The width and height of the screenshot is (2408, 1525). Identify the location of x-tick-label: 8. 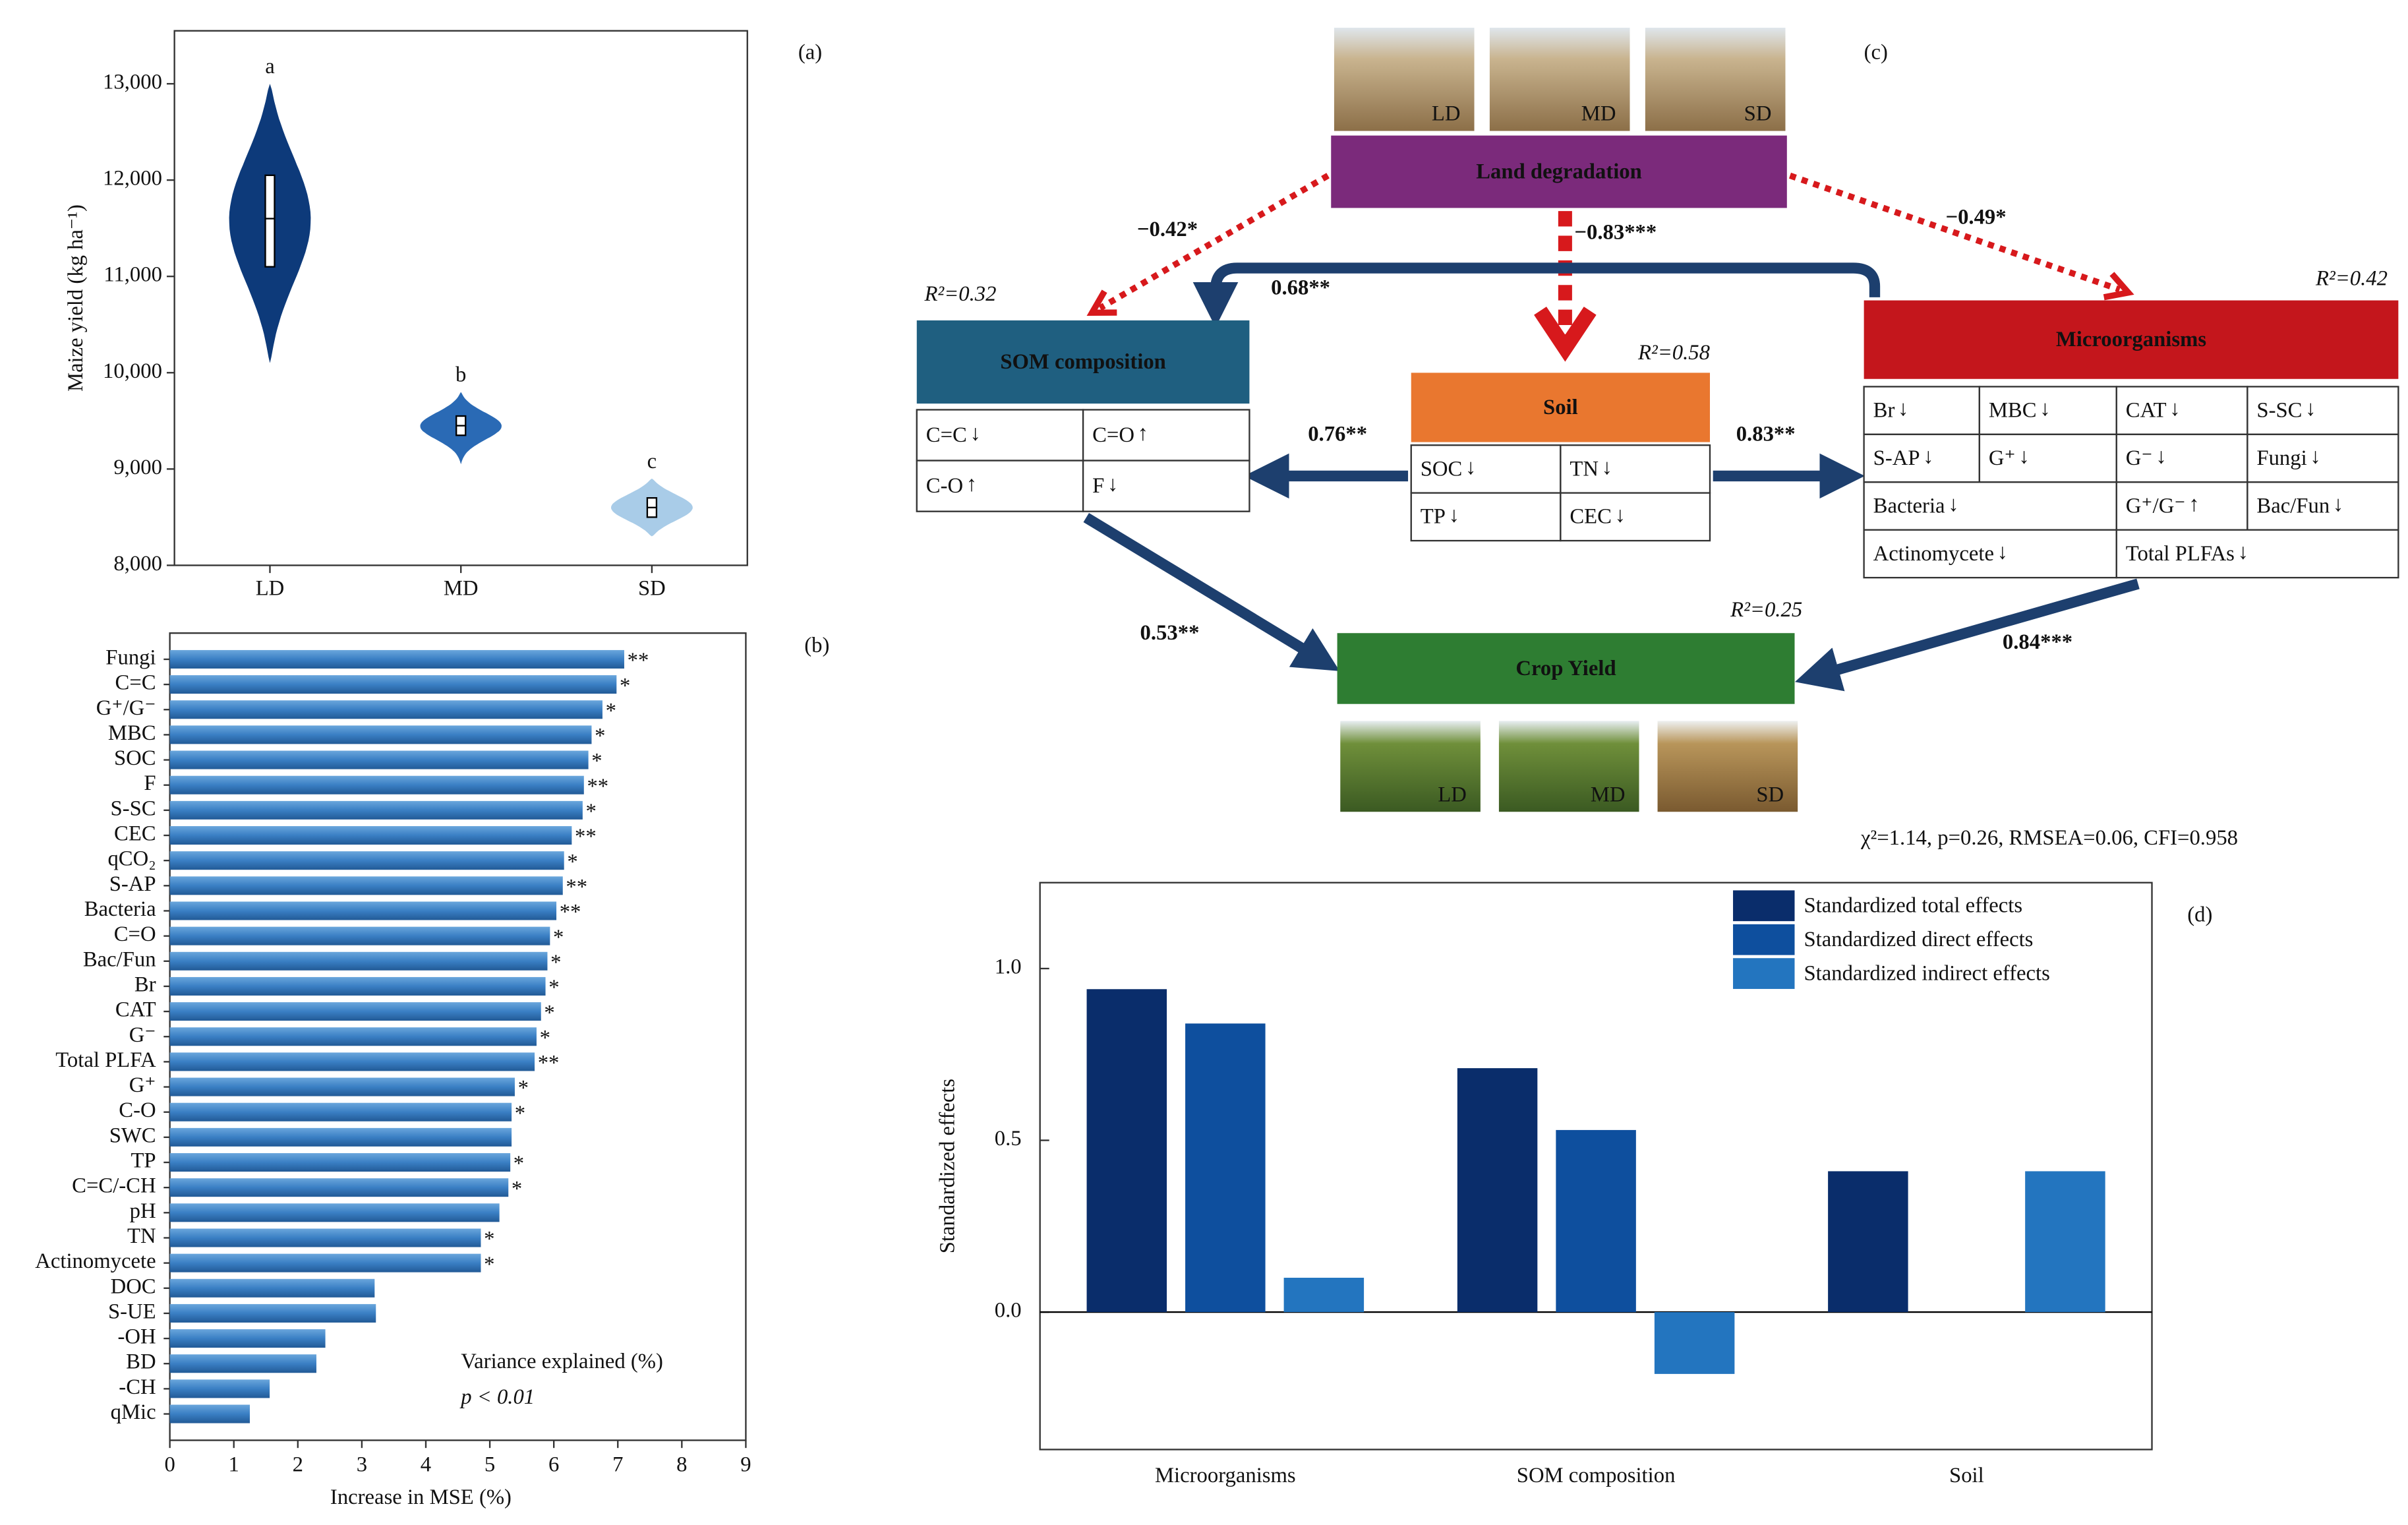
(681, 1465).